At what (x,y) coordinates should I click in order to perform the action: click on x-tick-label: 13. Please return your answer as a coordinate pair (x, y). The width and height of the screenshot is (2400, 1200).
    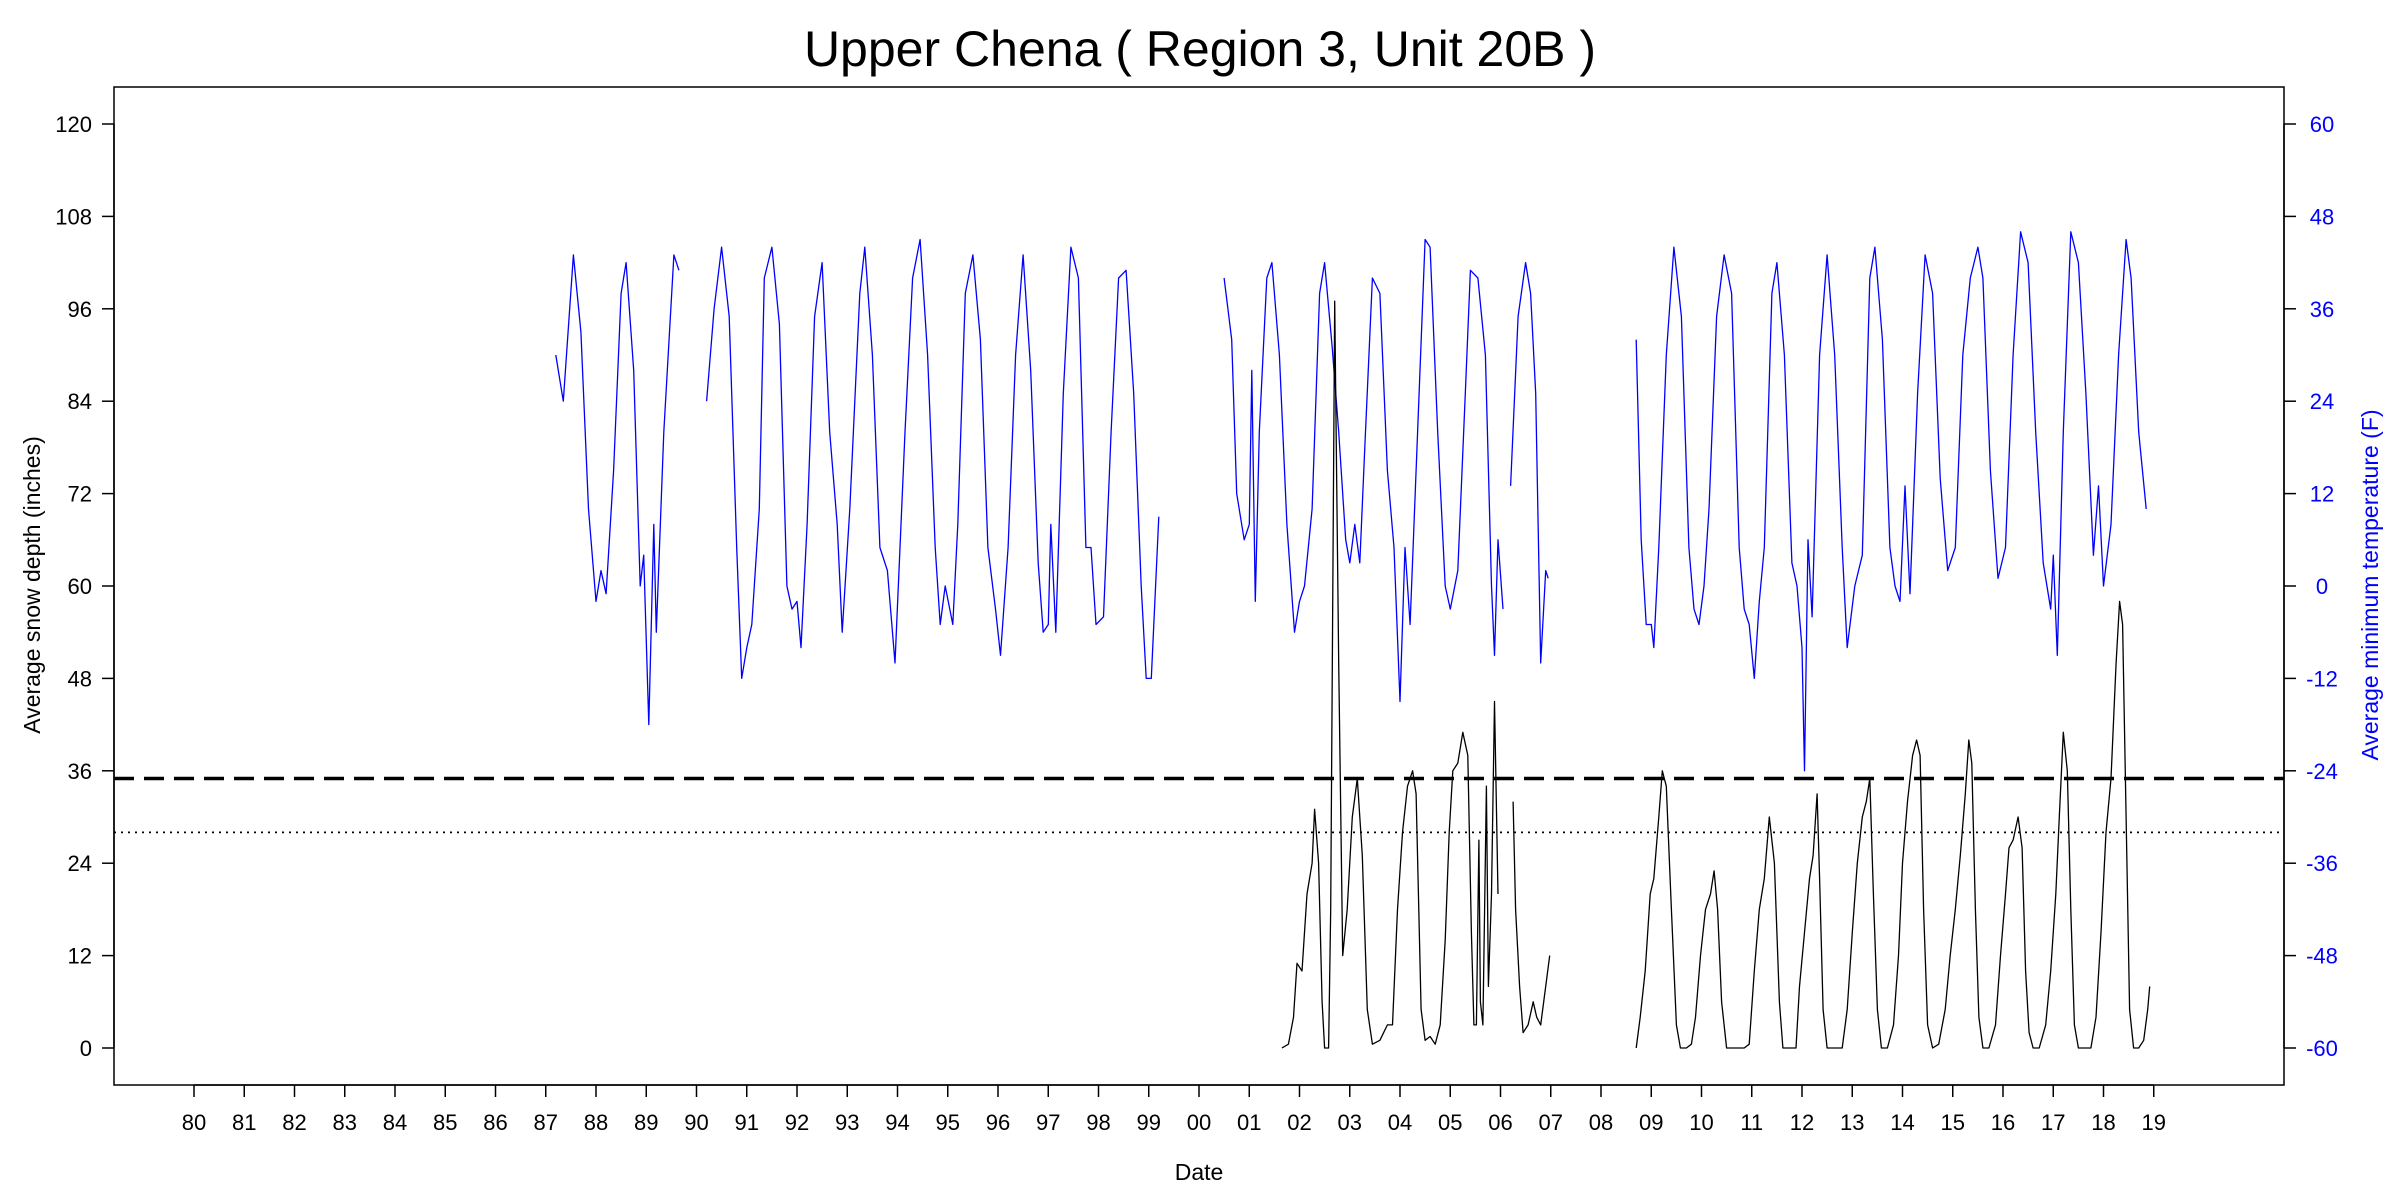
    Looking at the image, I should click on (1852, 1122).